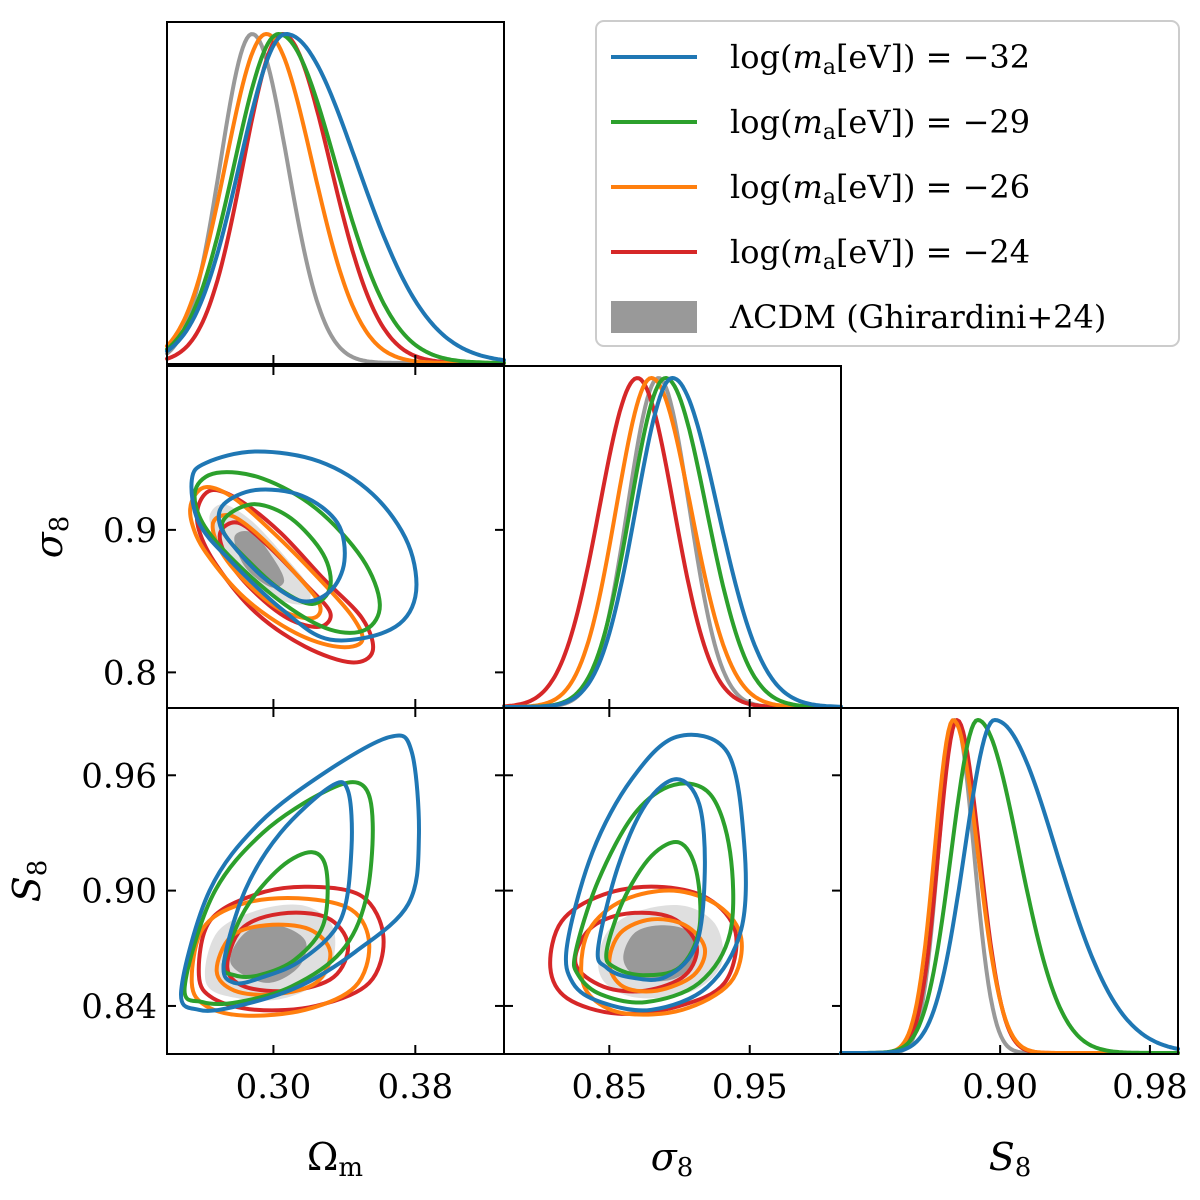  I want to click on legend-entry-0: log(ma[eV]) = −32, so click(820, 59).